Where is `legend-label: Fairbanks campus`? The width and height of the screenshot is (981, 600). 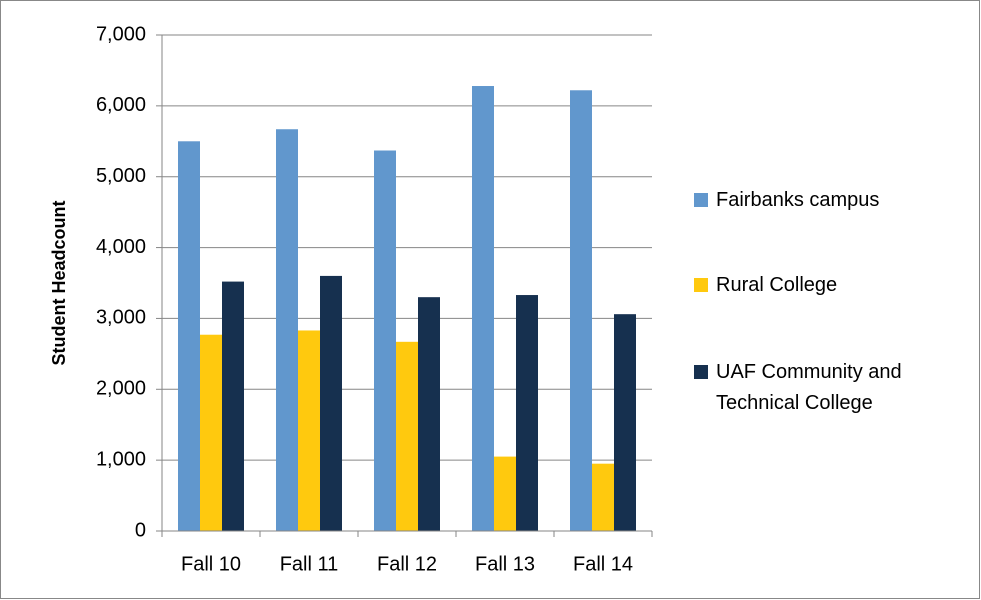 legend-label: Fairbanks campus is located at coordinates (798, 200).